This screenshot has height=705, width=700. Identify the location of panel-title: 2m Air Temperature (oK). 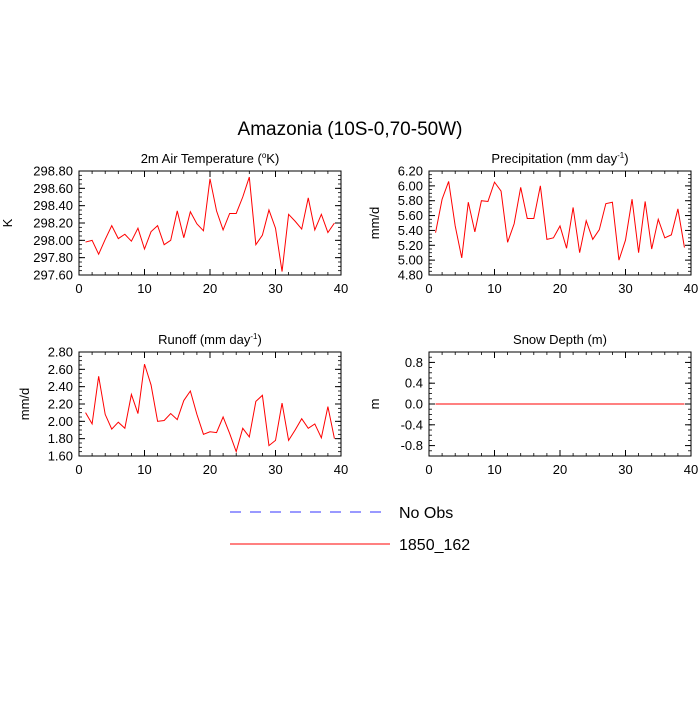
(210, 158).